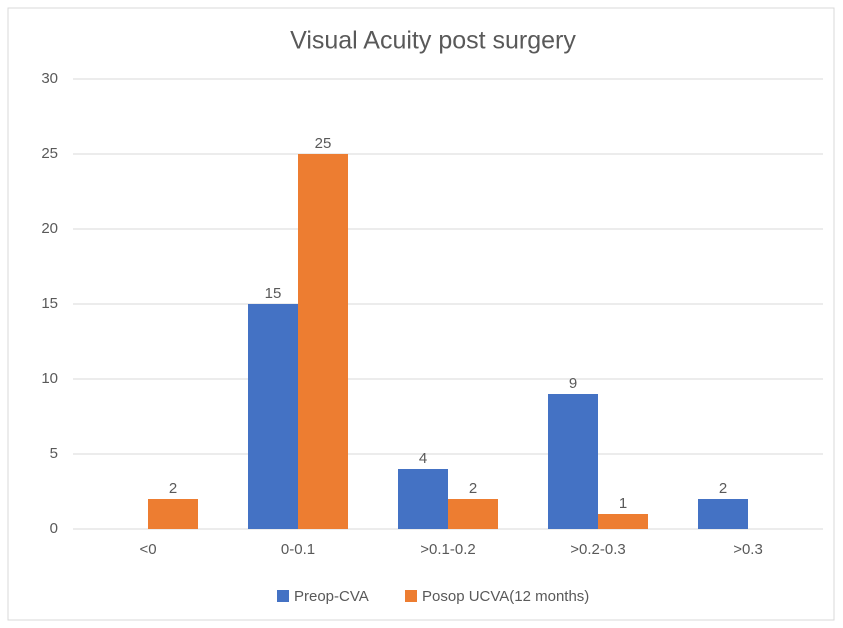 The height and width of the screenshot is (628, 843). What do you see at coordinates (49, 153) in the screenshot?
I see `y-tick-label: 25` at bounding box center [49, 153].